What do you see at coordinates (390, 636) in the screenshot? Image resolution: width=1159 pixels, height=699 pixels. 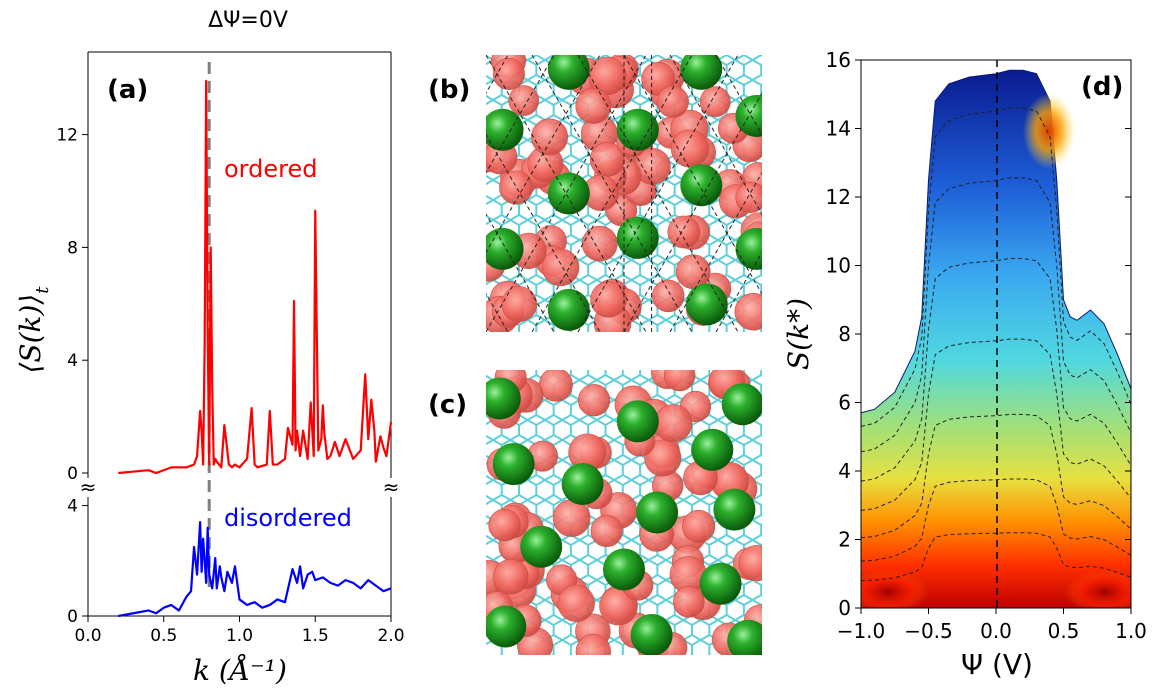 I see `xtick-label: 2.0` at bounding box center [390, 636].